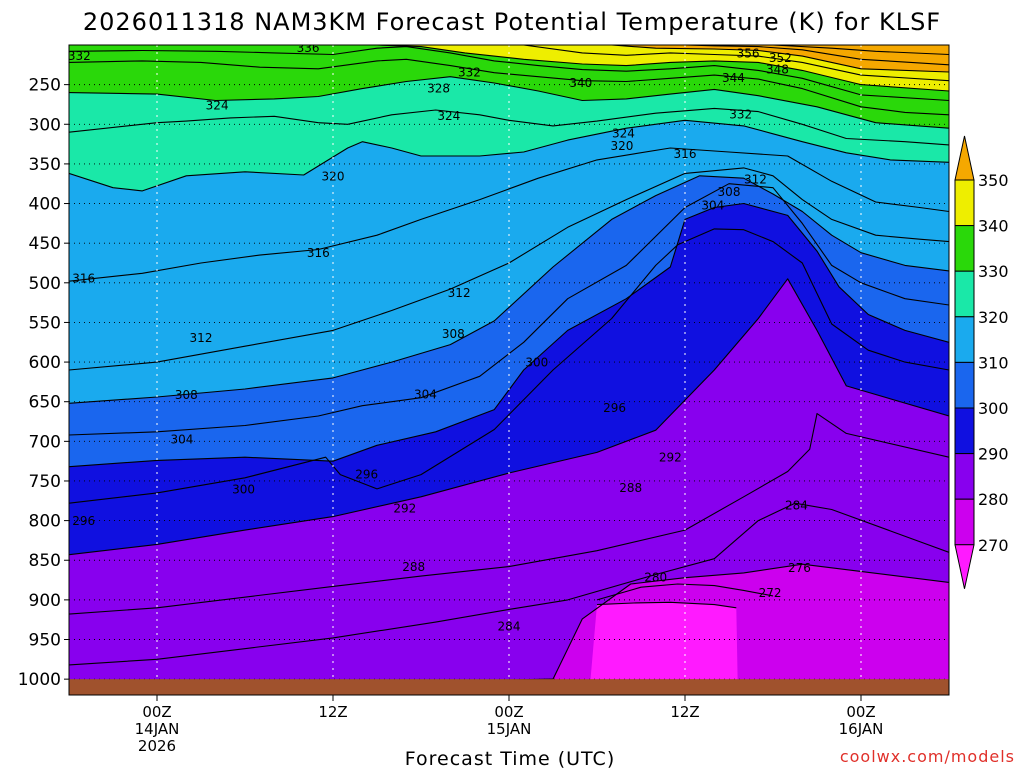 Image resolution: width=1024 pixels, height=768 pixels. I want to click on colorbar-label-320: 320, so click(993, 317).